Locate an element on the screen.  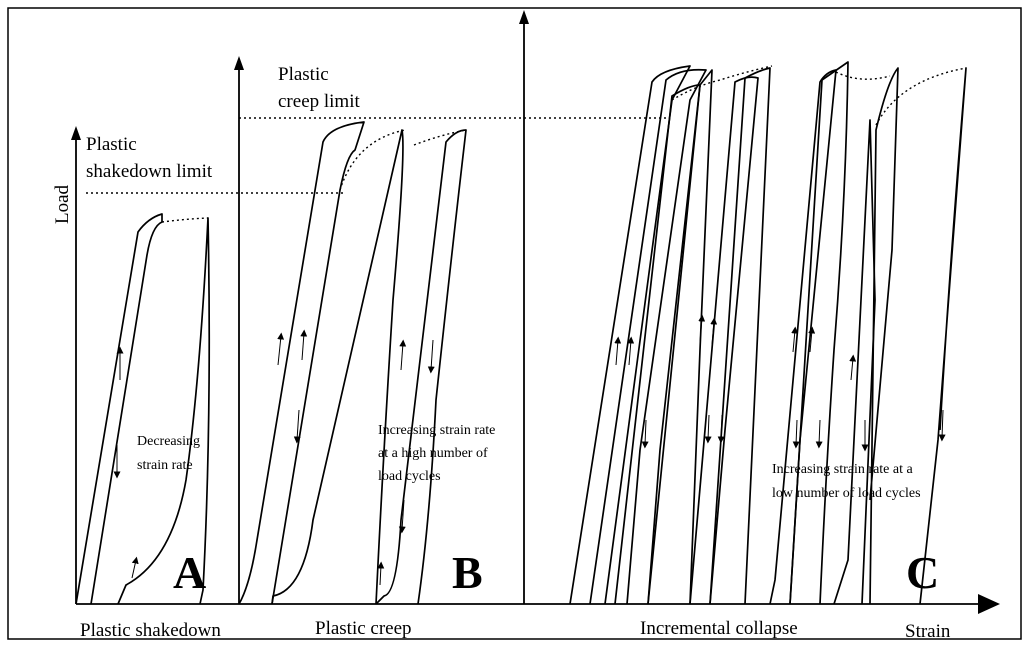
region-c-note-1: Increasing strain rate at a is located at coordinates (842, 469).